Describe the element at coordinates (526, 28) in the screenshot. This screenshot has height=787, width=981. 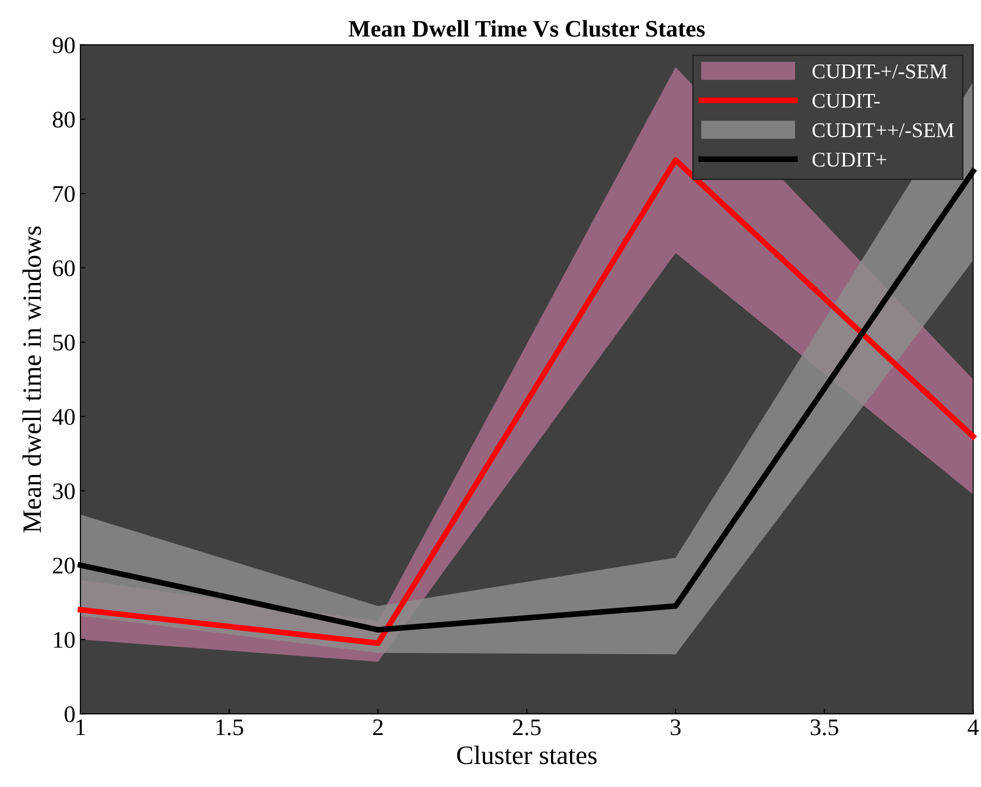
I see `chart-title: Mean Dwell Time Vs Cluster States` at that location.